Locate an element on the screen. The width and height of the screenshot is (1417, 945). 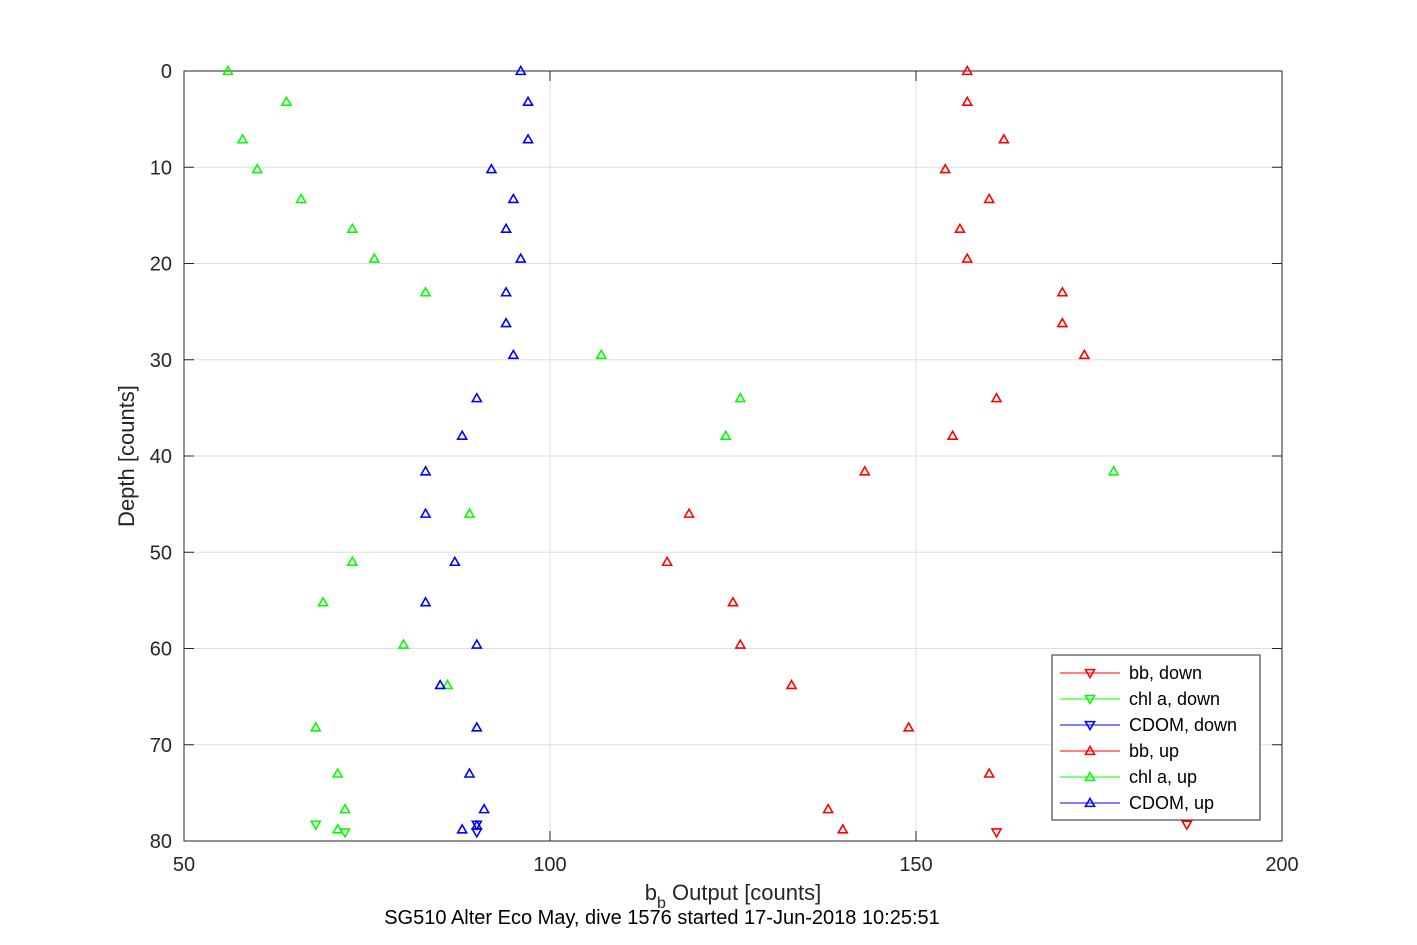
legend-label: chl a, down is located at coordinates (1174, 699).